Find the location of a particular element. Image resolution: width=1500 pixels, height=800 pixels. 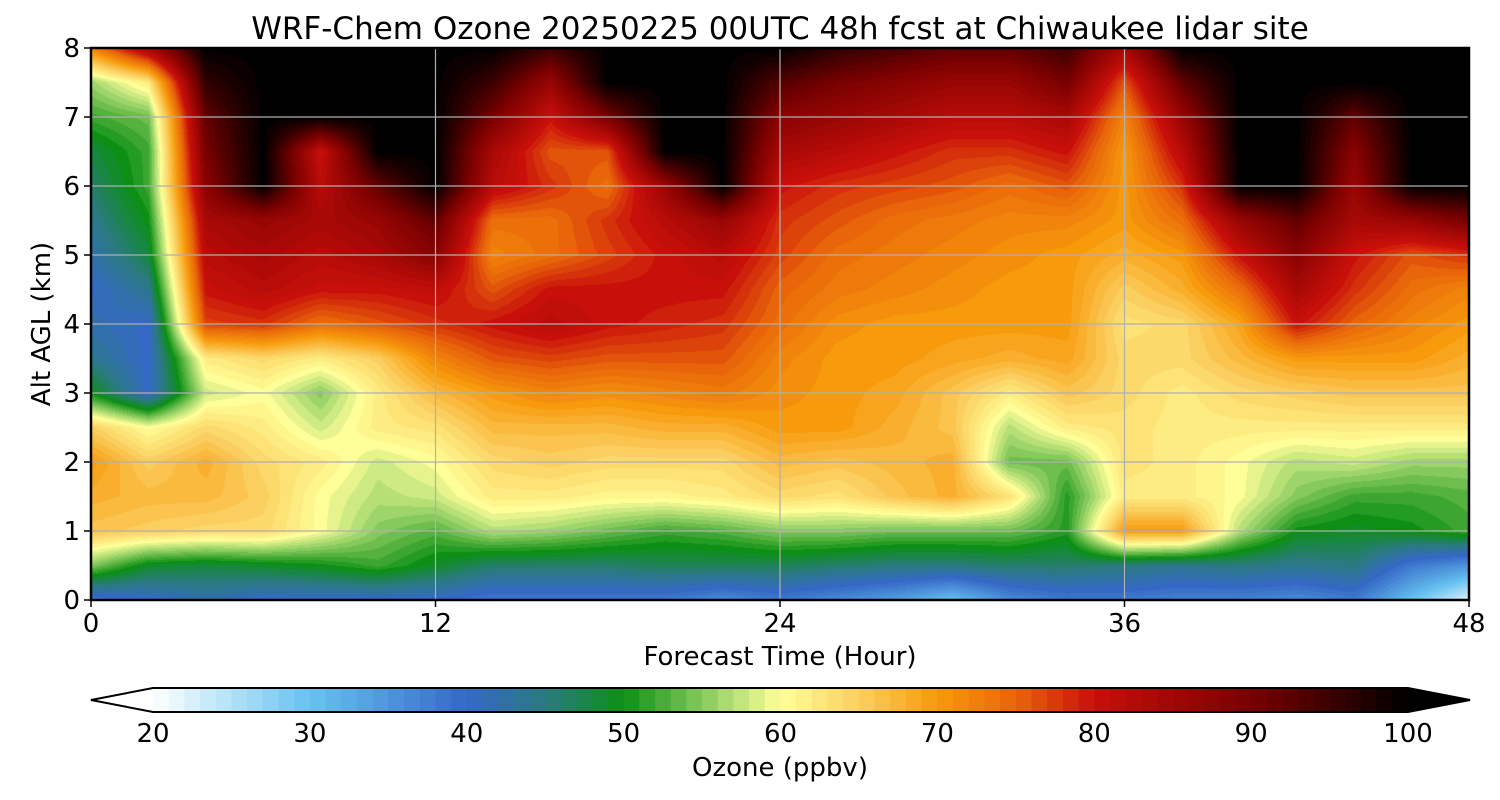

colorbar-max-extension is located at coordinates (1439, 700).